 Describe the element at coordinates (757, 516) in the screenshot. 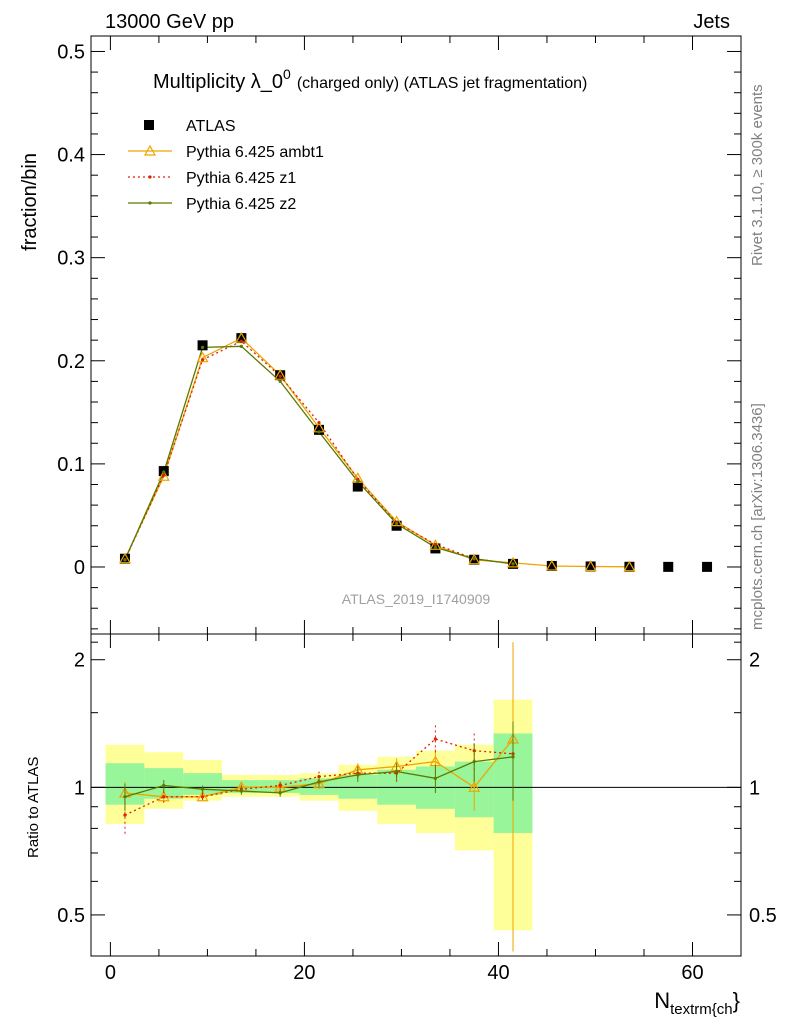

I see `mcplots-label: mcplots.cern.ch [arXiv:1306.3436]` at that location.